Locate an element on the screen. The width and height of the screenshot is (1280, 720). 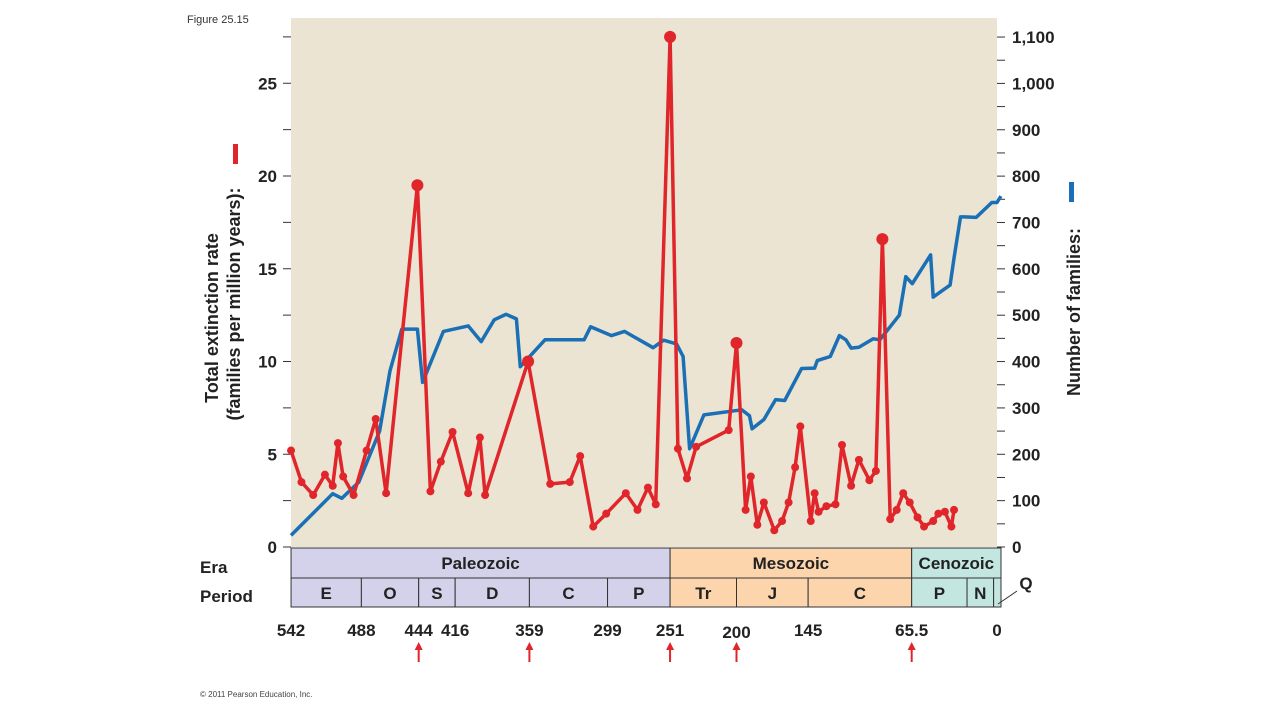
quaternary-leader-line is located at coordinates (1007, 597).